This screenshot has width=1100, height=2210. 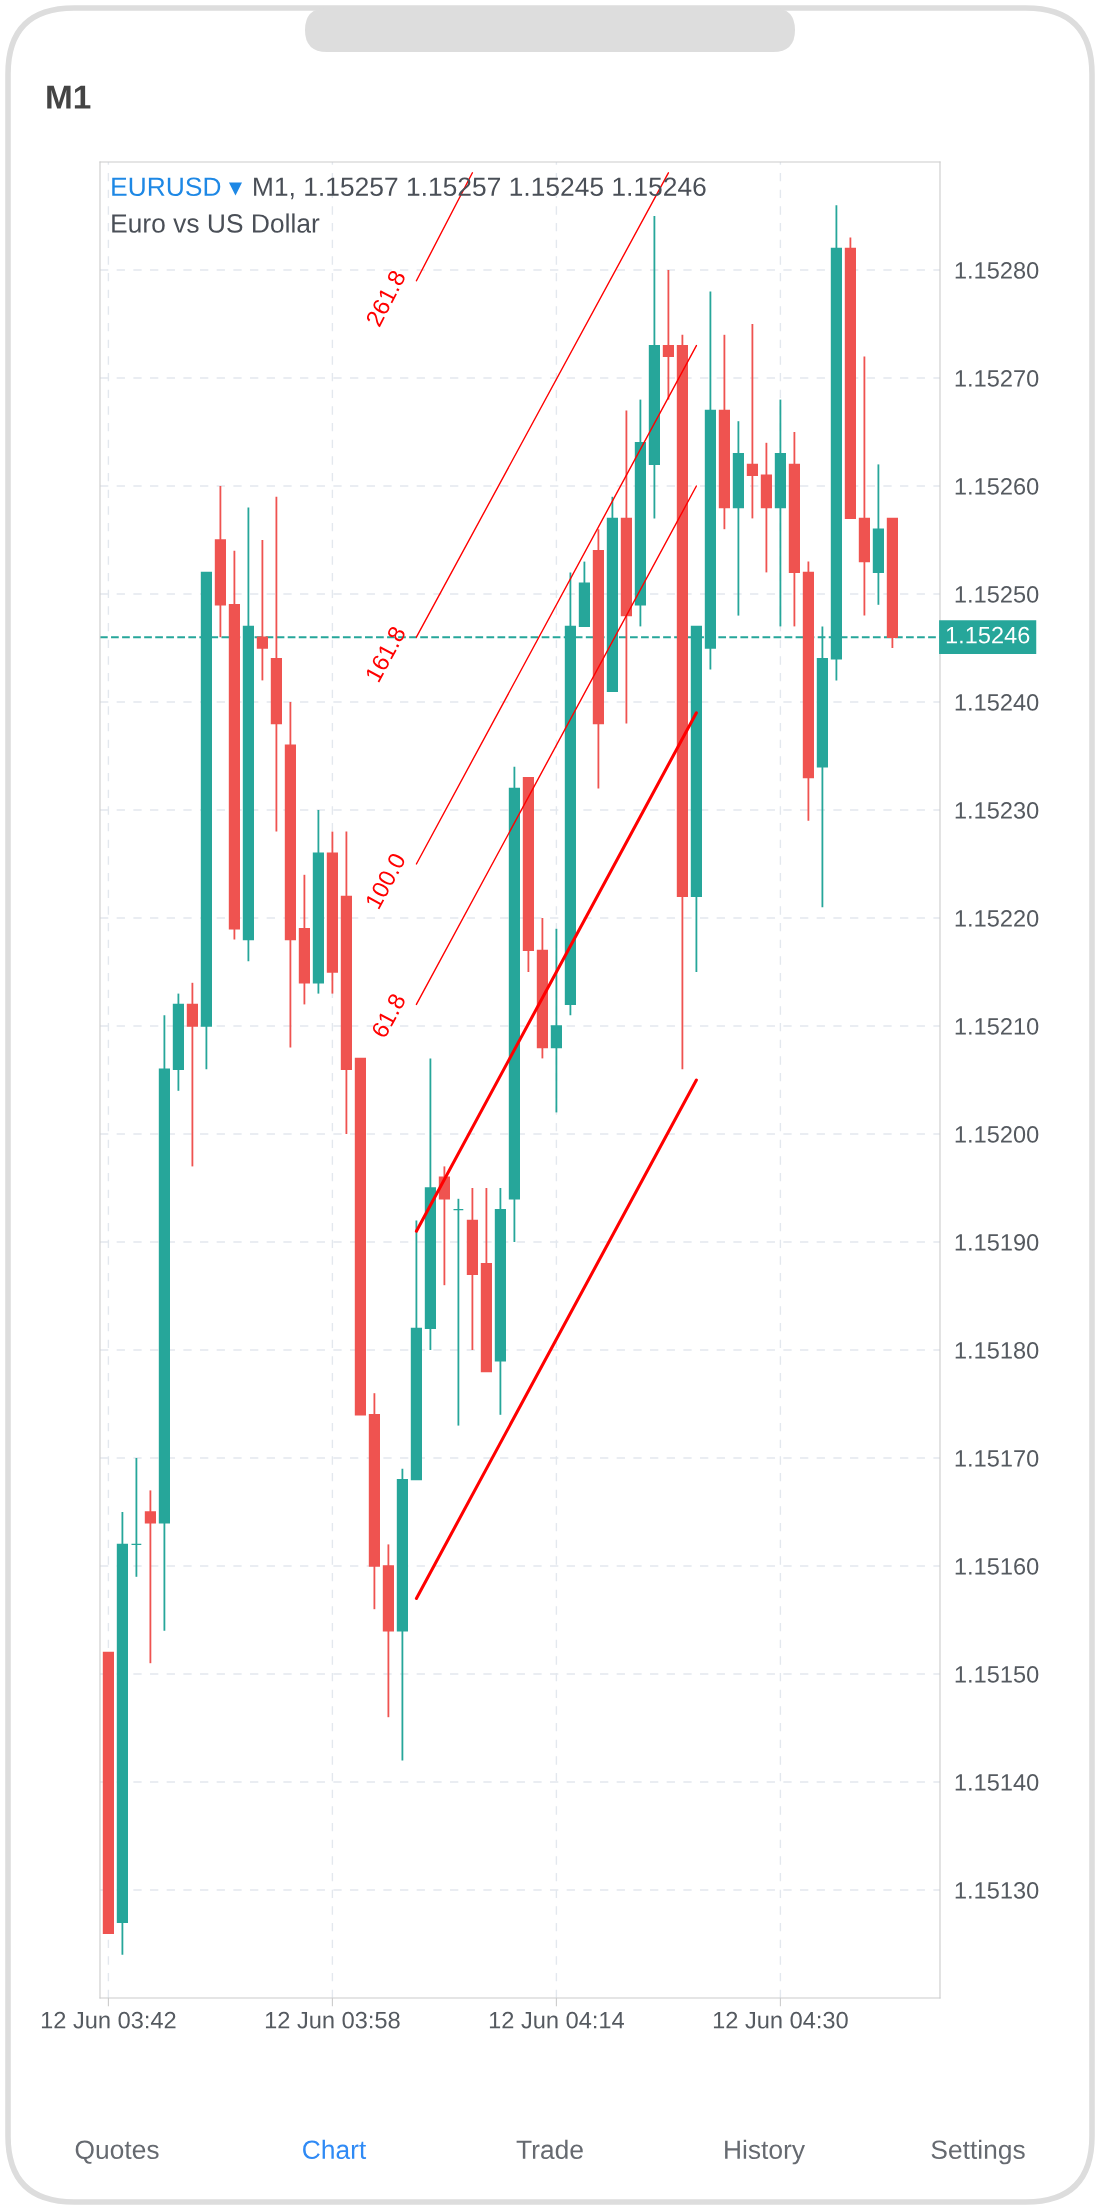 What do you see at coordinates (997, 1242) in the screenshot?
I see `y-tick-label: 1.15190` at bounding box center [997, 1242].